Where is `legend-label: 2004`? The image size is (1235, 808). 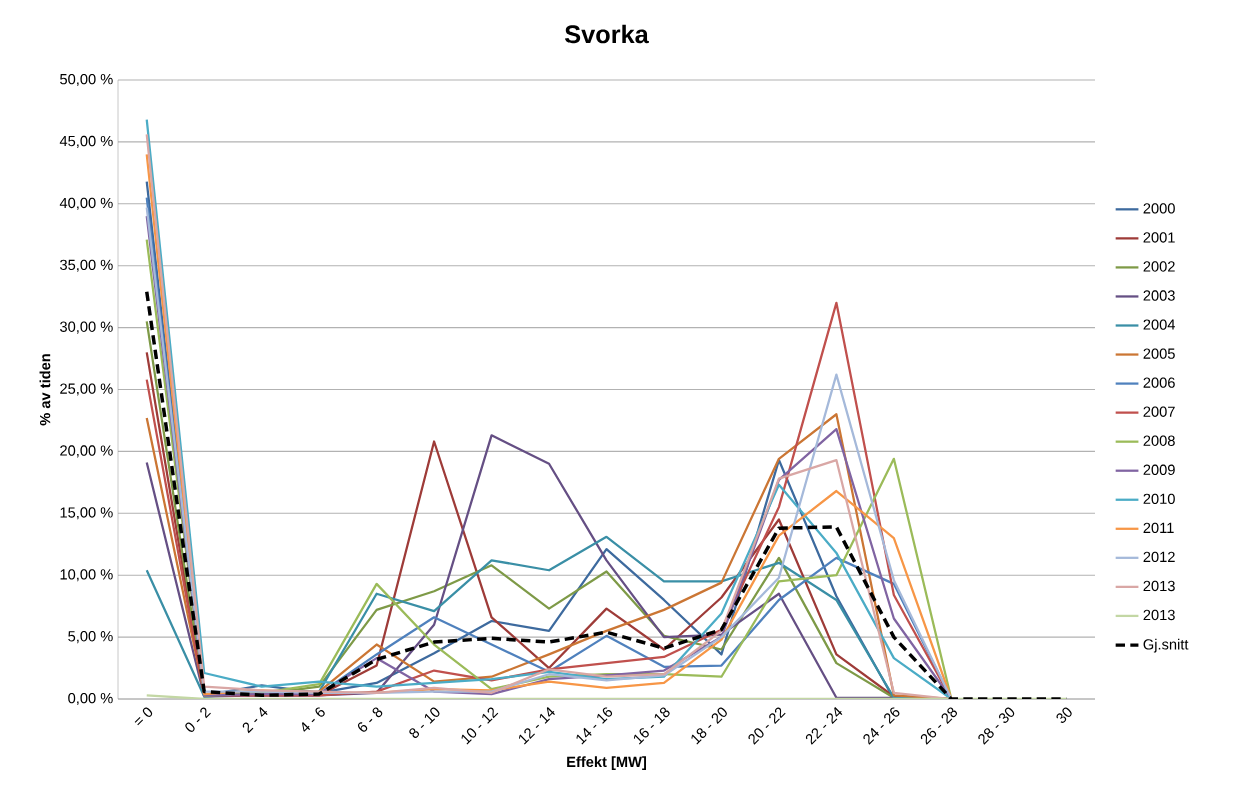 legend-label: 2004 is located at coordinates (1159, 324).